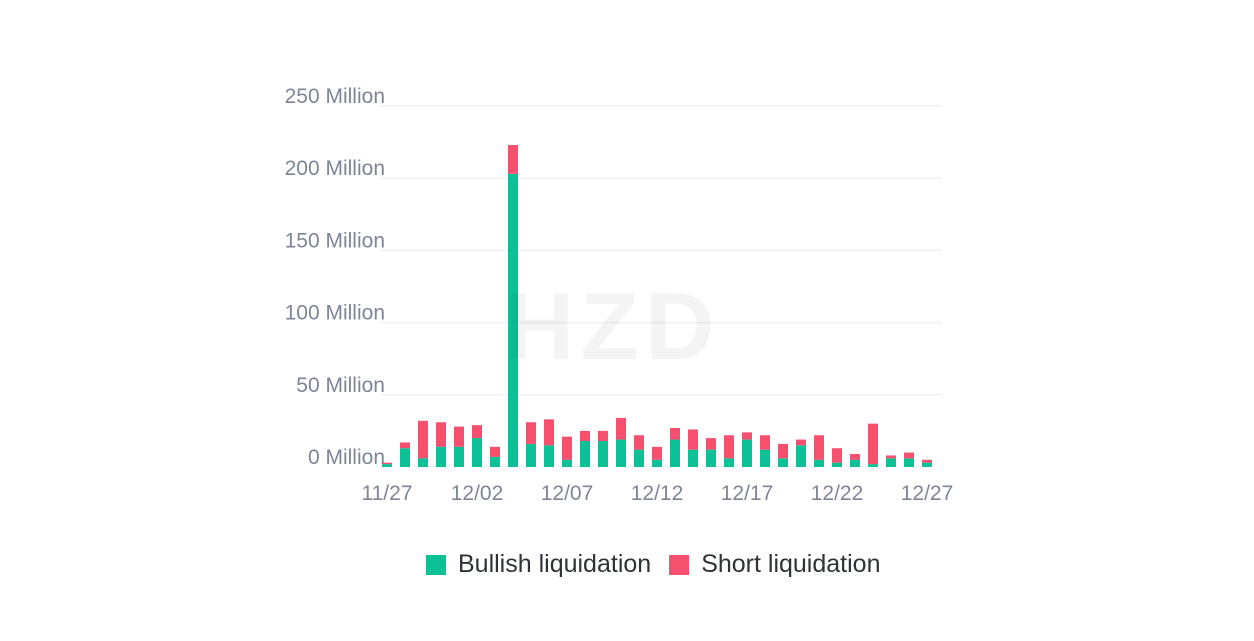 The width and height of the screenshot is (1254, 641). Describe the element at coordinates (335, 96) in the screenshot. I see `y-tick-label: 250 Million` at that location.